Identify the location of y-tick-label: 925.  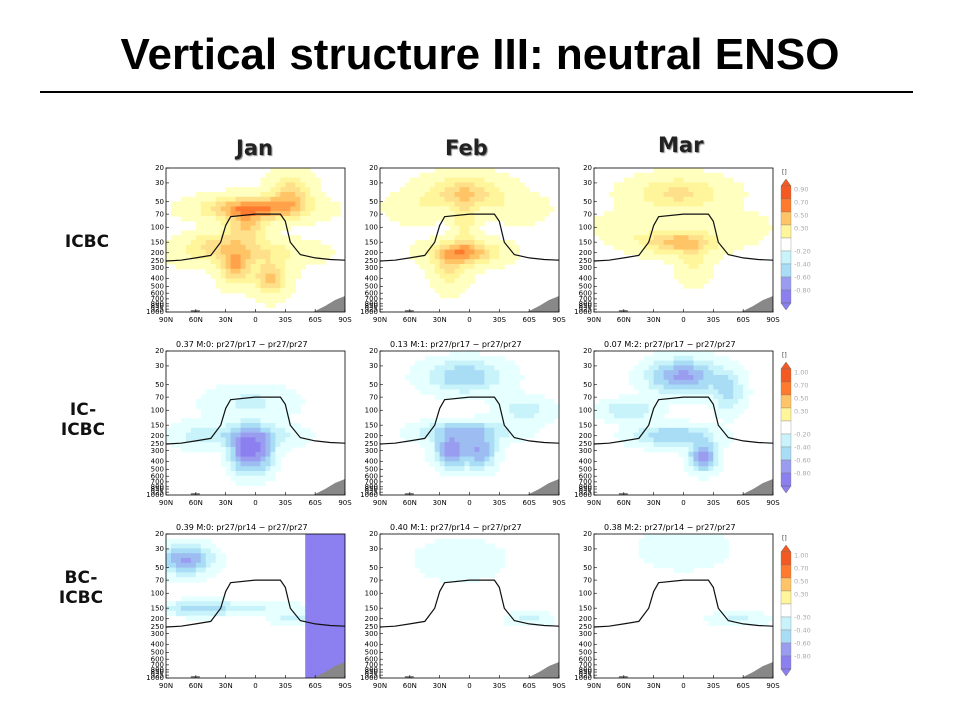
(585, 309).